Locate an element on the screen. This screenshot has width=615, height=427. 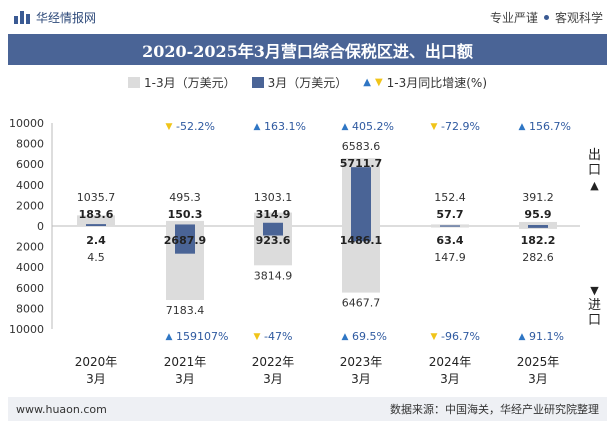
taglines: 专业严谨 客观科学 is located at coordinates (546, 17).